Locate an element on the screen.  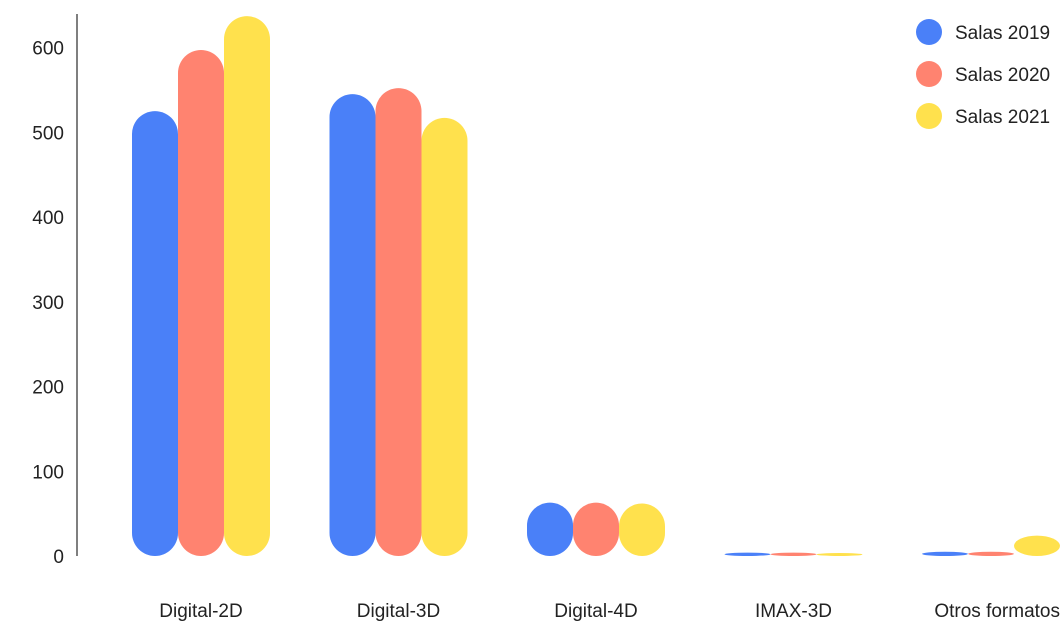
x-category-label: Digital-3D is located at coordinates (398, 611).